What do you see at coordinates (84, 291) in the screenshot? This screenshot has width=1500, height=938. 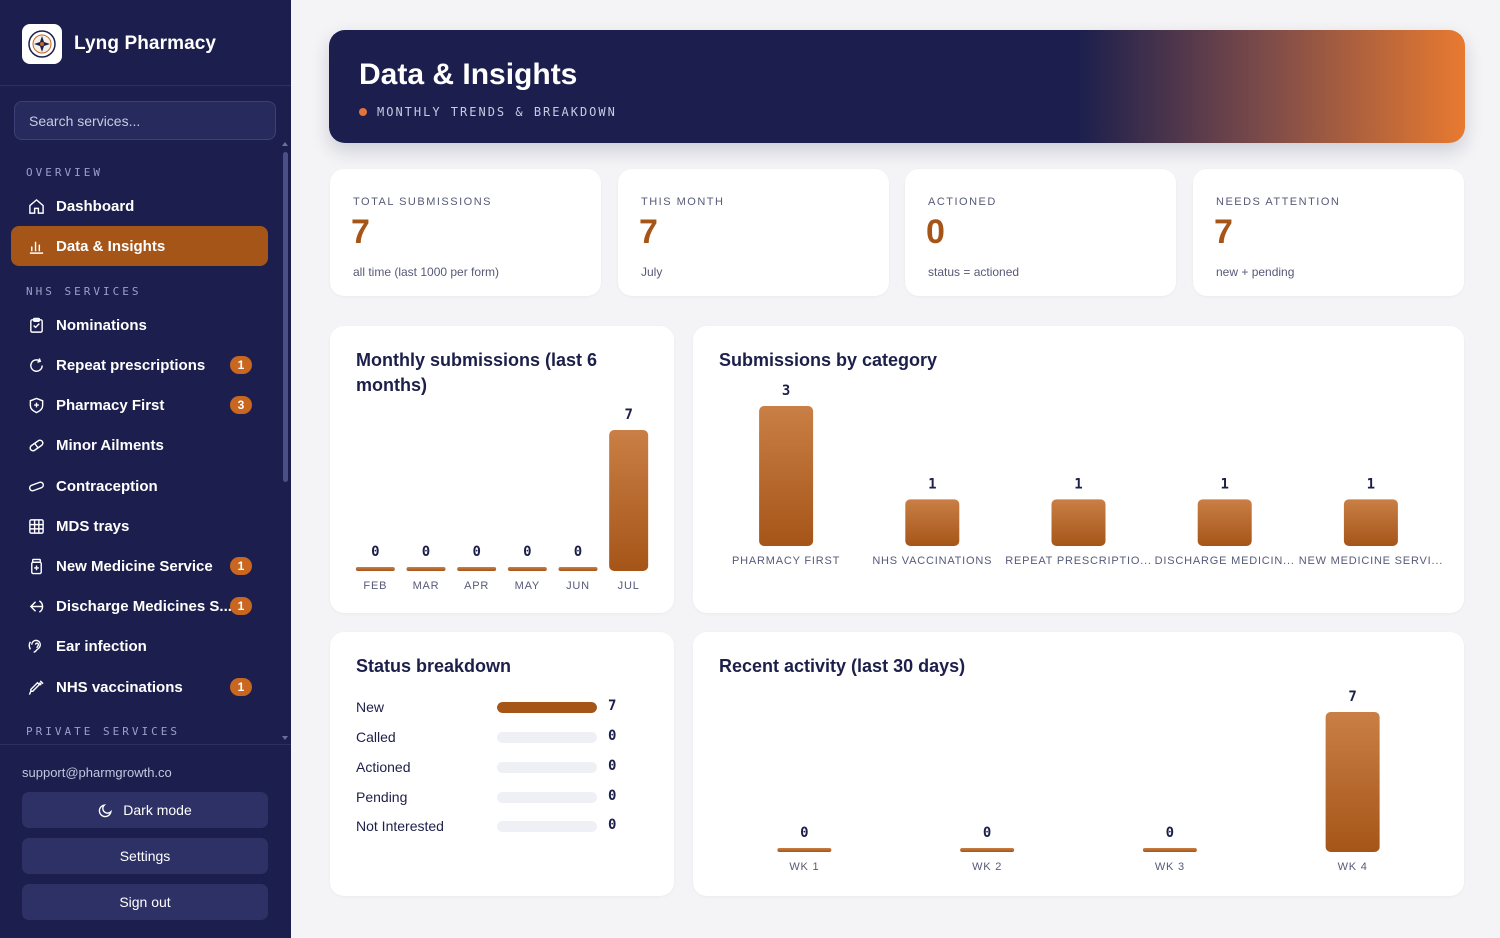 I see `section-label-nhs-services: NHS SERVICES` at bounding box center [84, 291].